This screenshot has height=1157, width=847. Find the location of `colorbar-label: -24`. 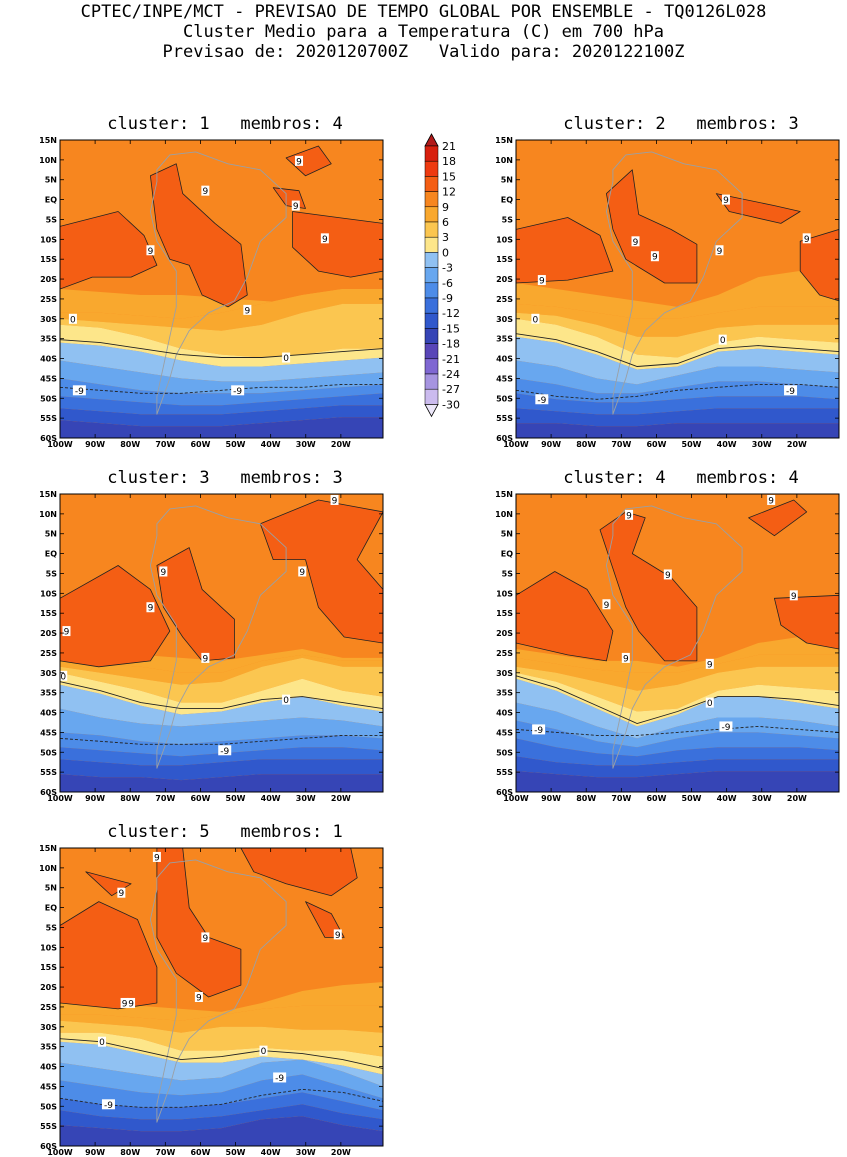

colorbar-label: -24 is located at coordinates (451, 374).